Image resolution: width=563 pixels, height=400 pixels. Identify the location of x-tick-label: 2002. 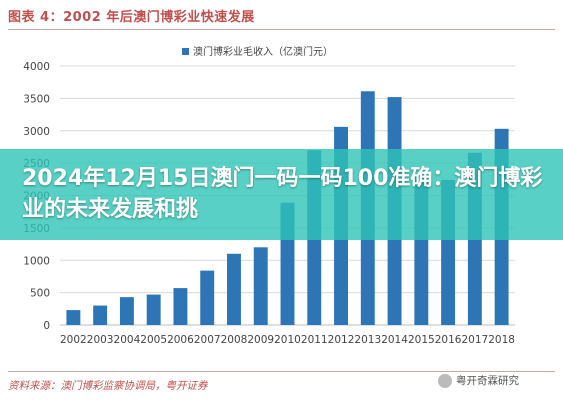
(73, 340).